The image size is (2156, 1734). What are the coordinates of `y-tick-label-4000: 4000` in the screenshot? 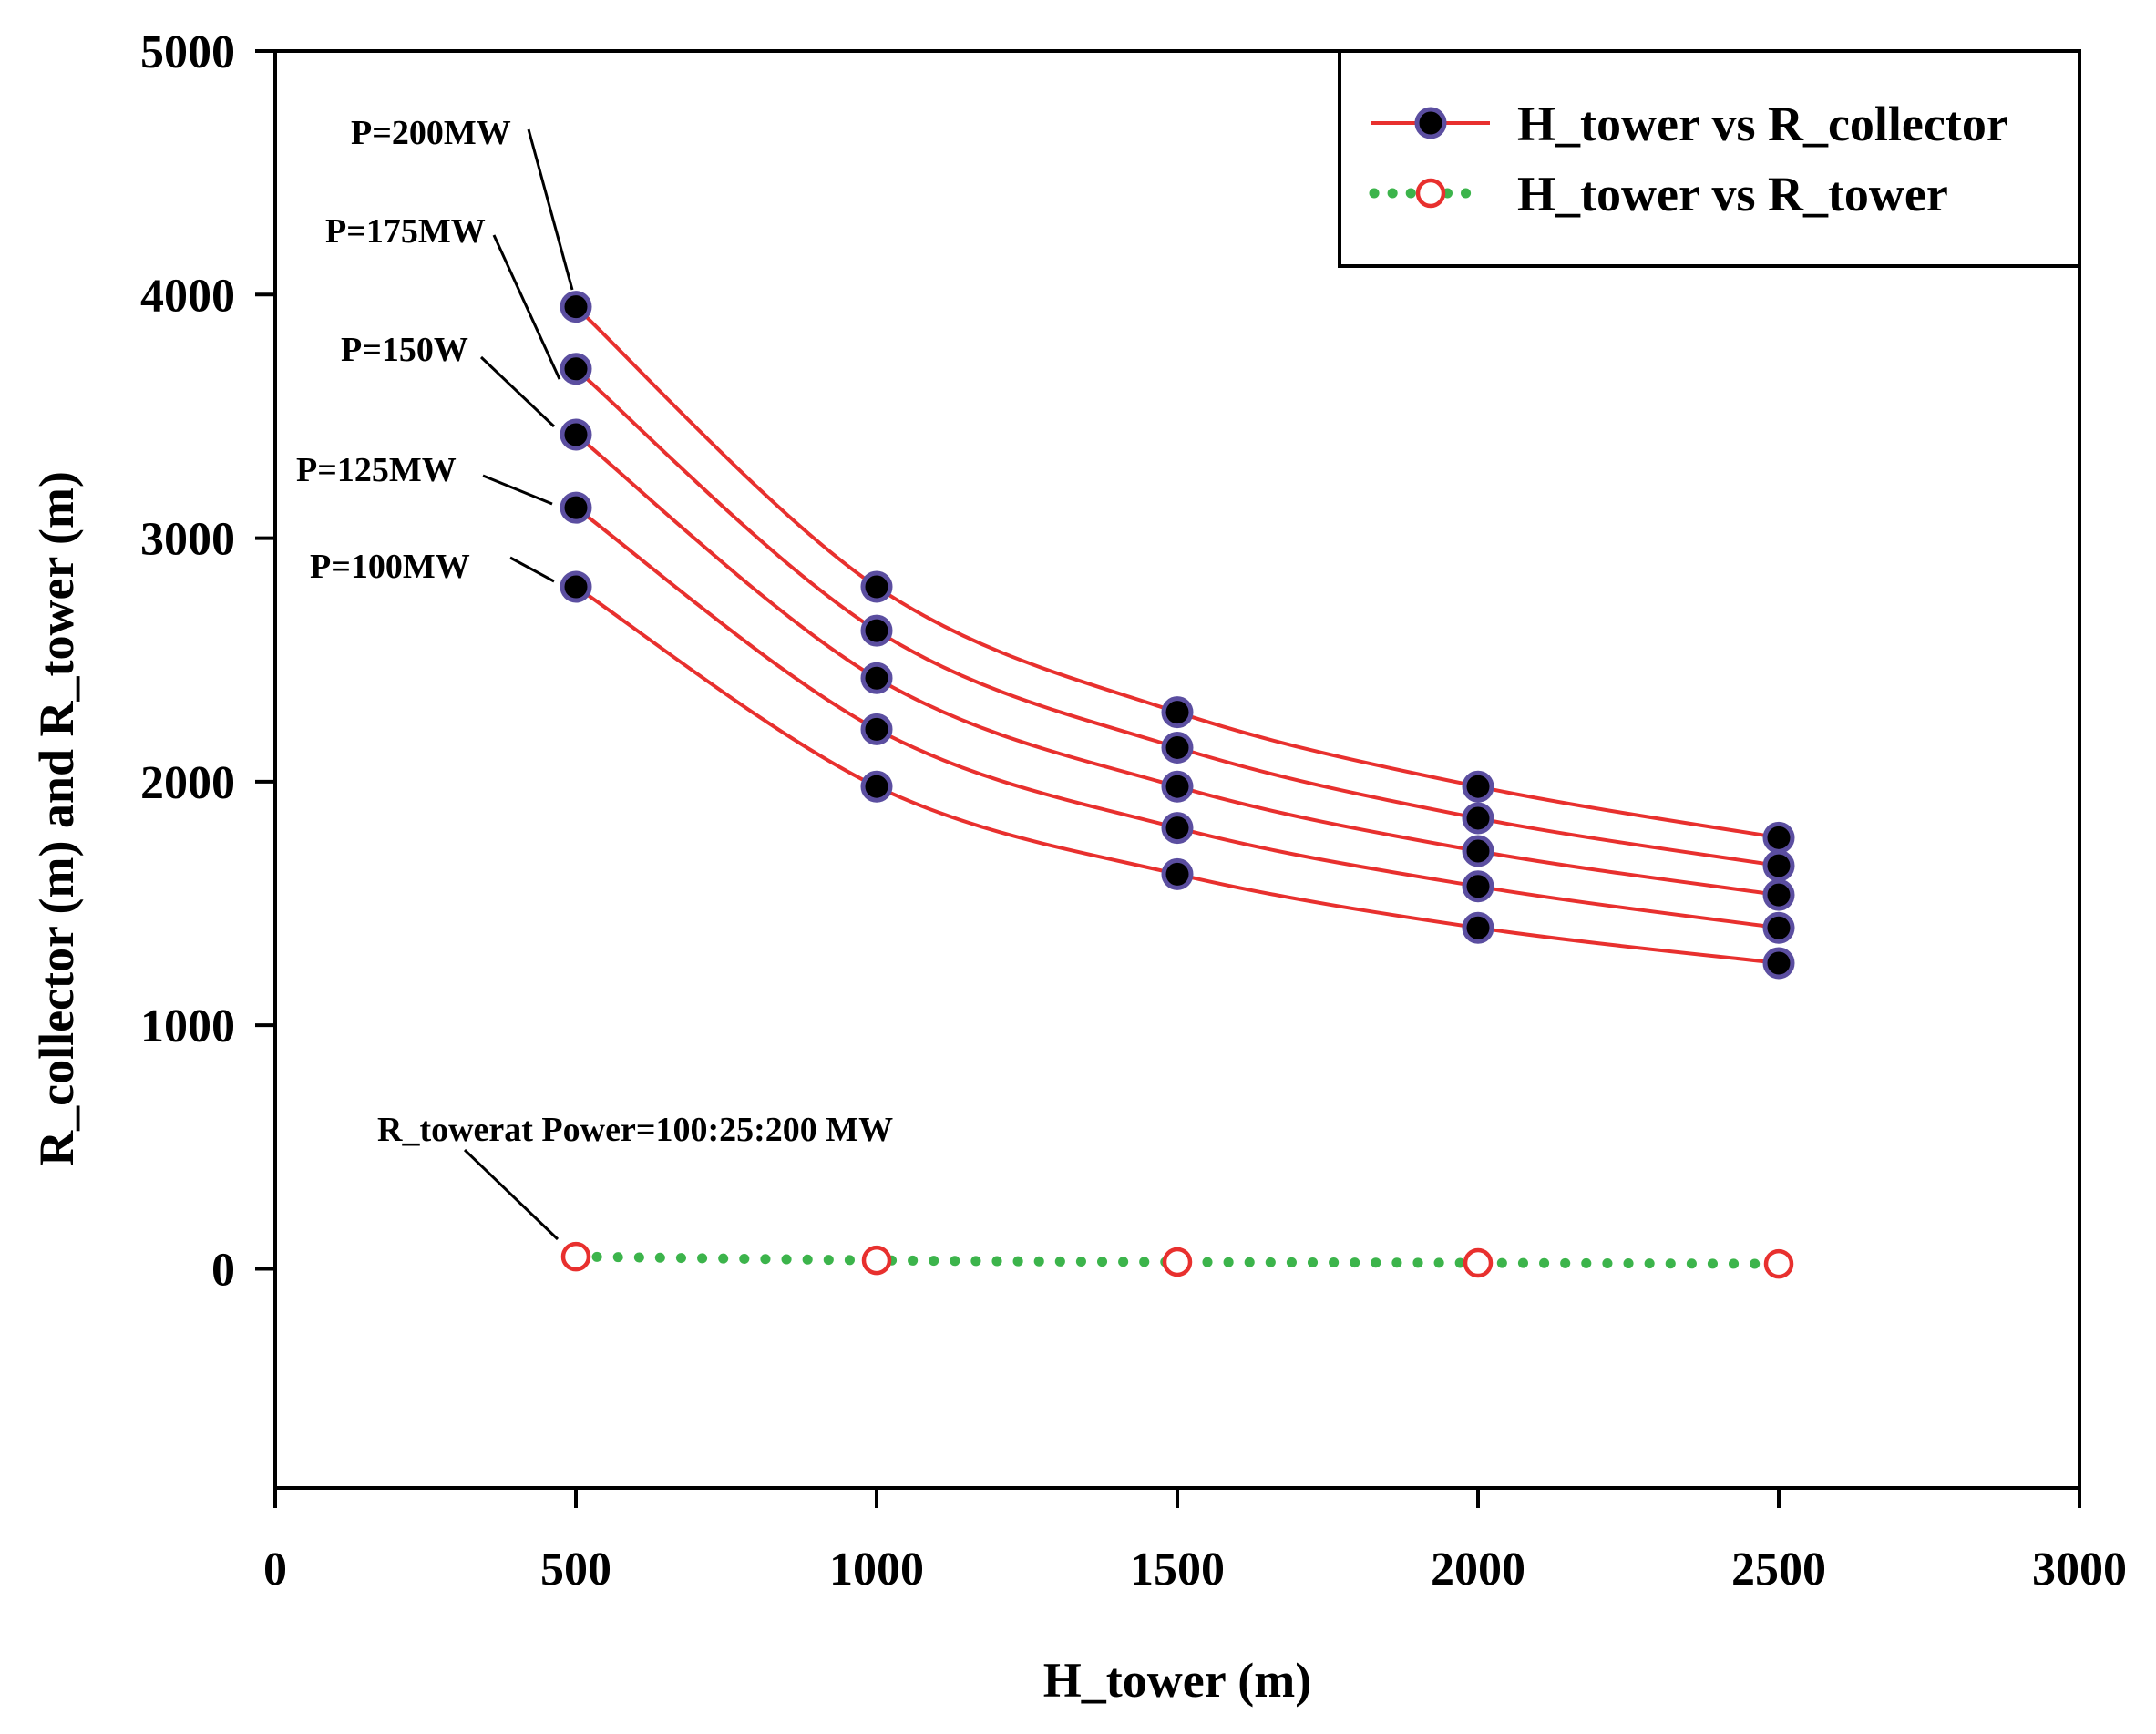 It's located at (187, 296).